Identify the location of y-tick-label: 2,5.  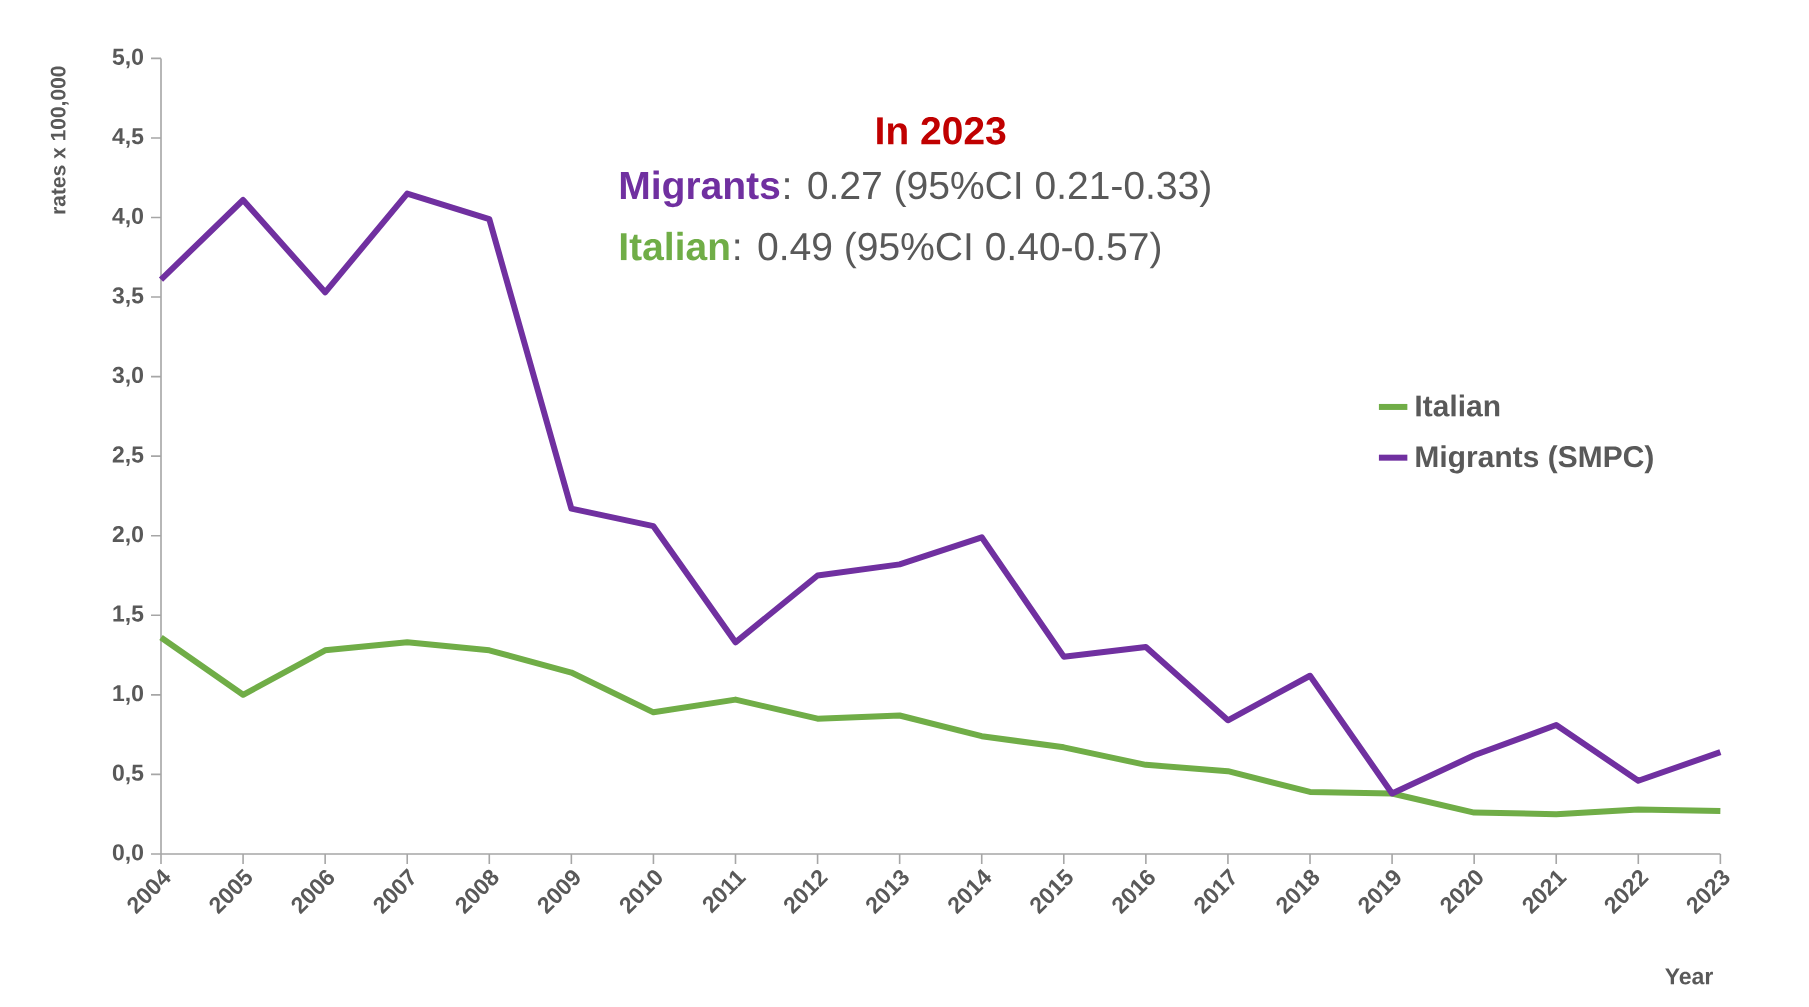
(128, 456).